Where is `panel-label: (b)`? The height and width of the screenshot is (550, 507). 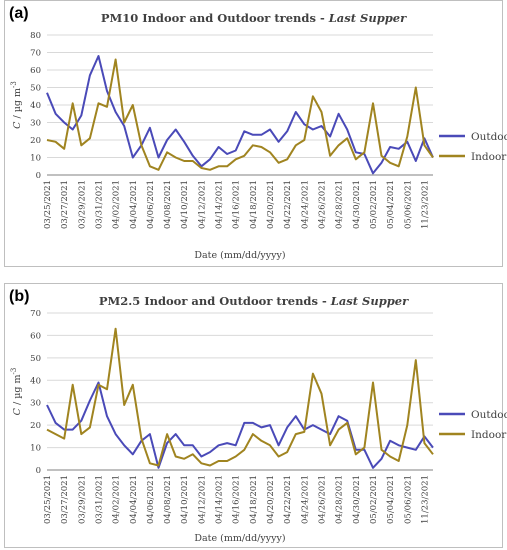 panel-label: (b) is located at coordinates (19, 296).